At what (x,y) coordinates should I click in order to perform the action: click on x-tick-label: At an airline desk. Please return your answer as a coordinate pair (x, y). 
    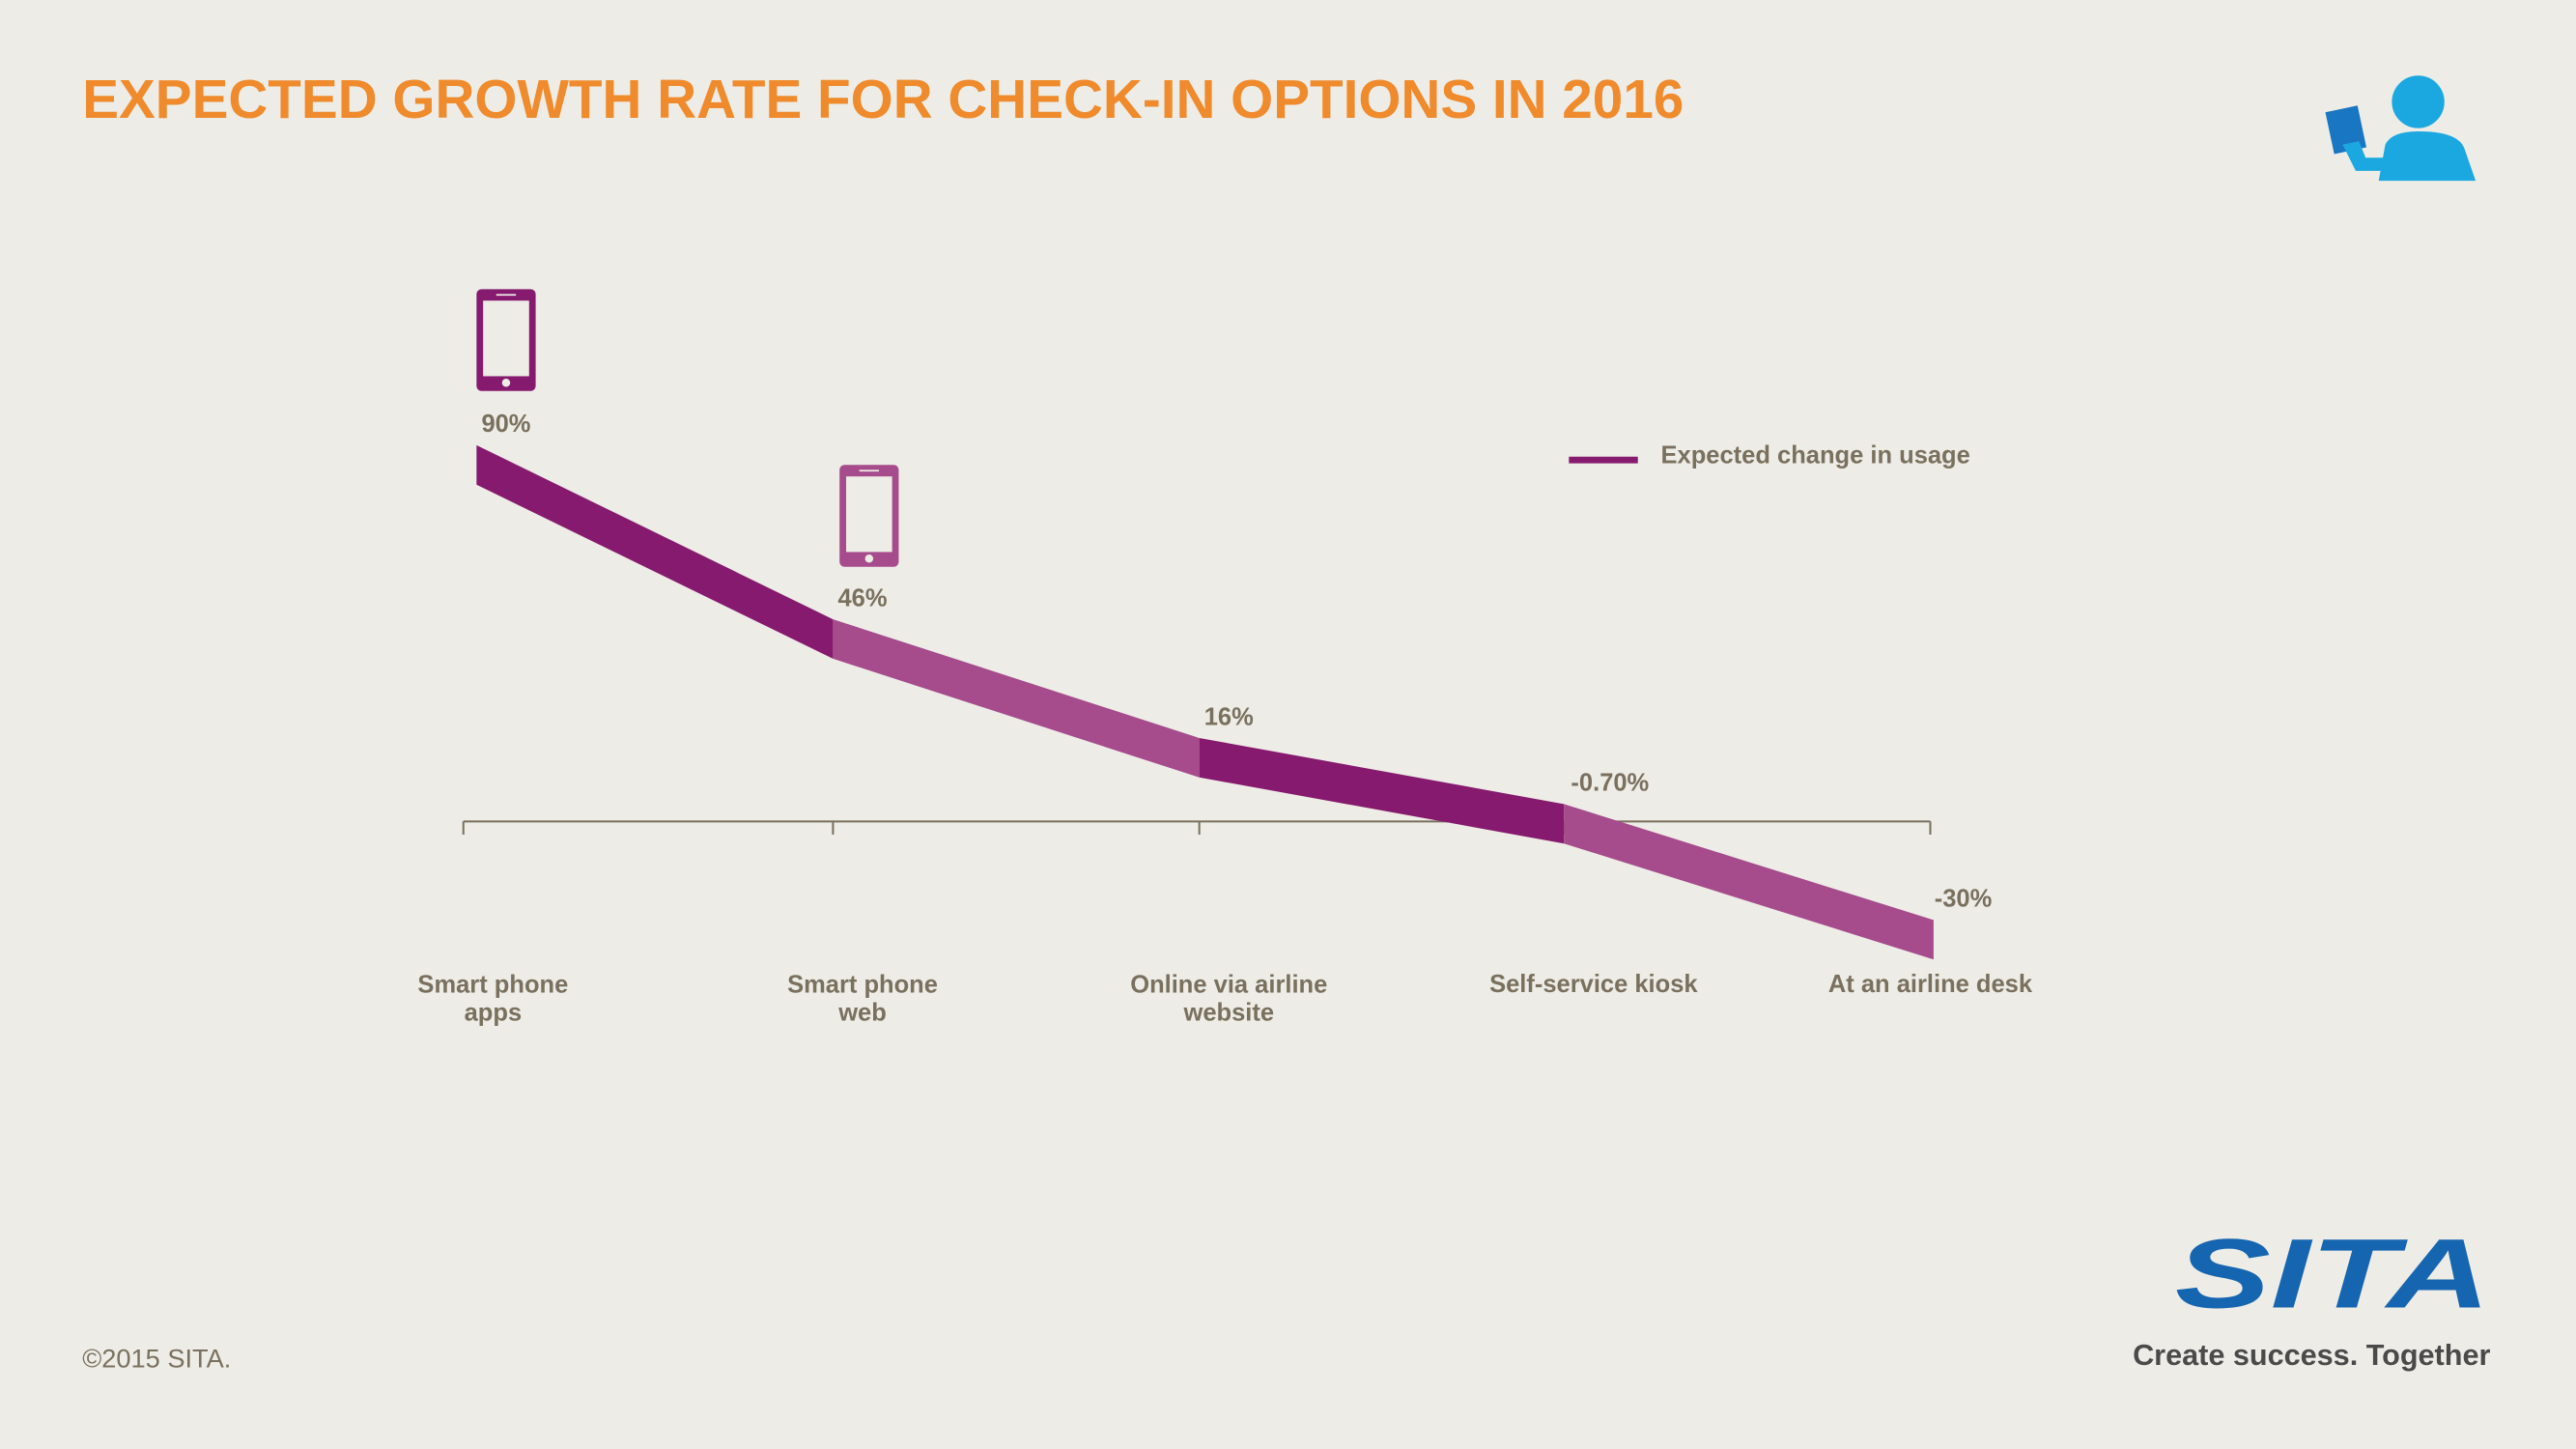
    Looking at the image, I should click on (1930, 984).